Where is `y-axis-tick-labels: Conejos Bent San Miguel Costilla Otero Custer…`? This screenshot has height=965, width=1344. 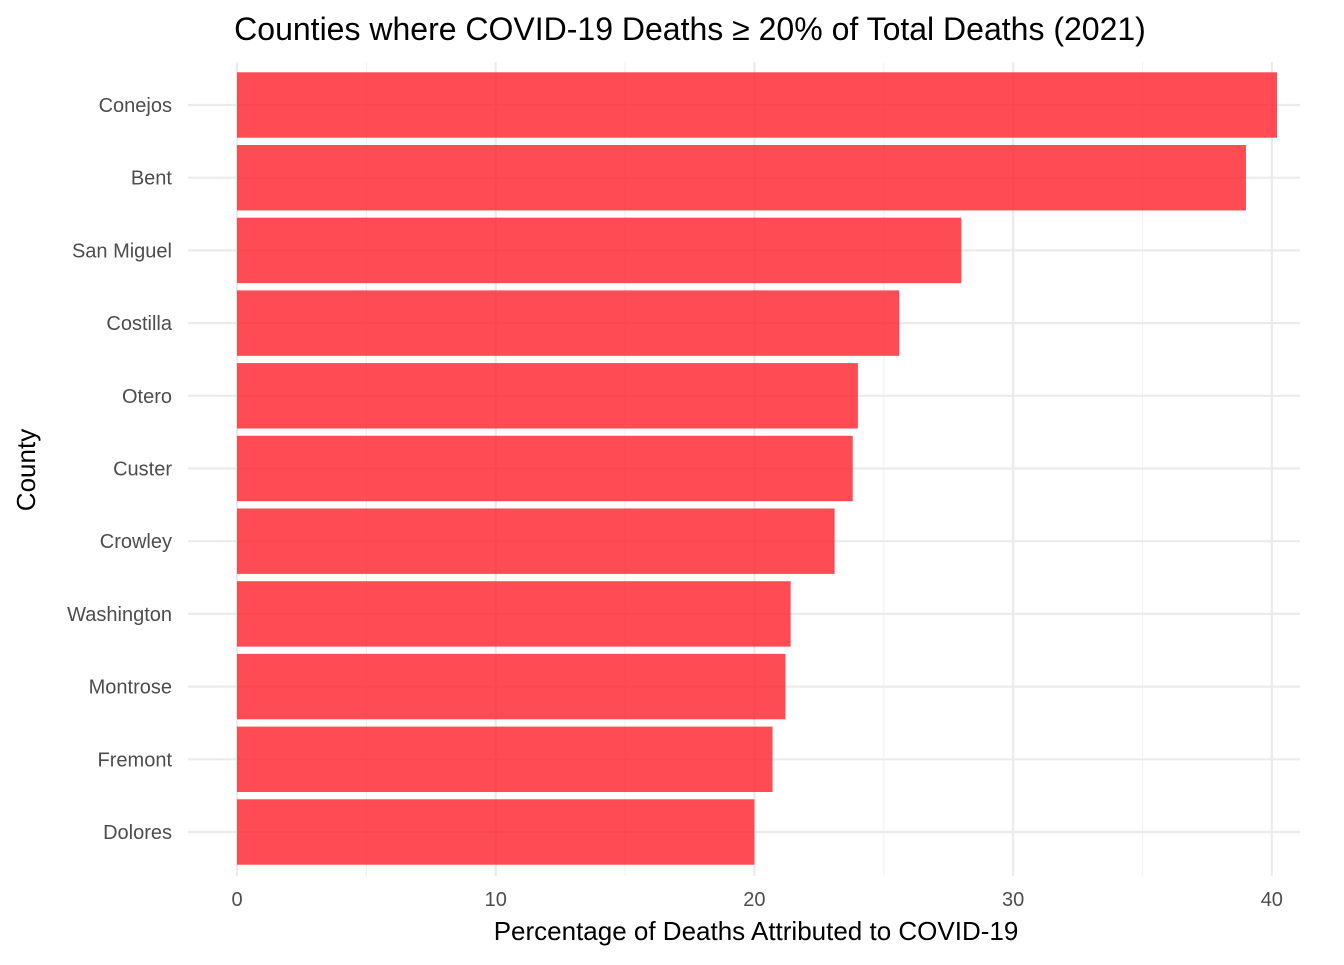
y-axis-tick-labels: Conejos Bent San Miguel Costilla Otero Custer… is located at coordinates (120, 469).